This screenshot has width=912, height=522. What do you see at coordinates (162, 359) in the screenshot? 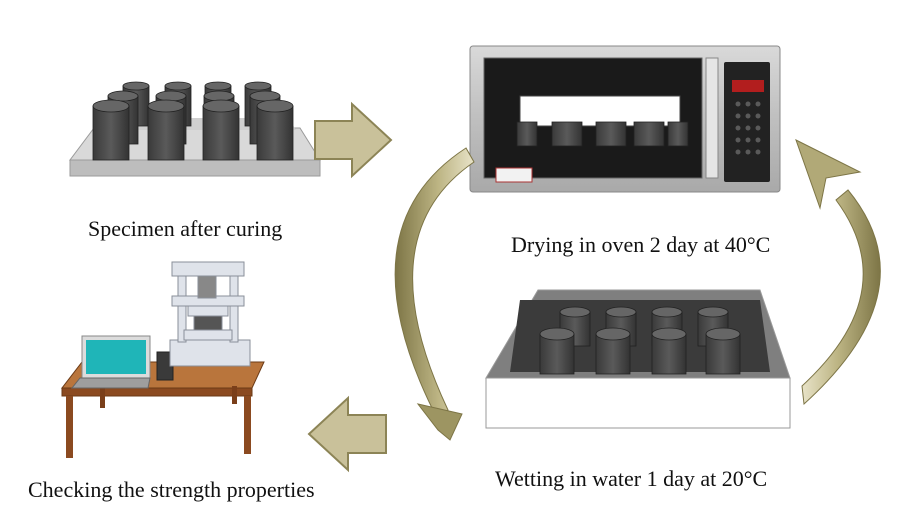
I see `testing-station-illustration` at bounding box center [162, 359].